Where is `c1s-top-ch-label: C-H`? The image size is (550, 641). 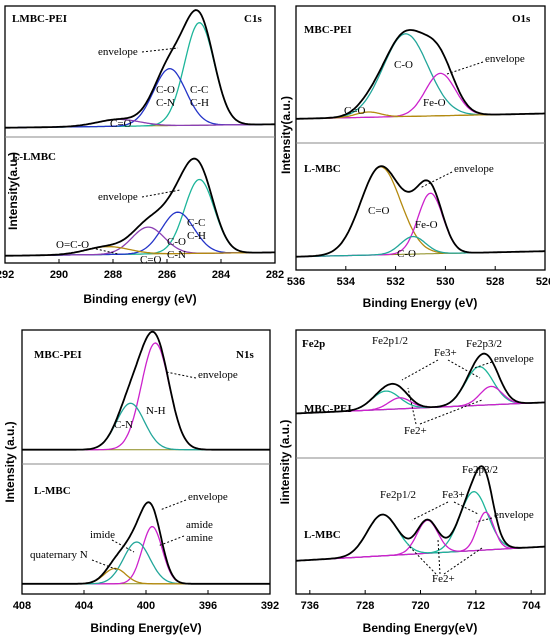
c1s-top-ch-label: C-H is located at coordinates (199, 103).